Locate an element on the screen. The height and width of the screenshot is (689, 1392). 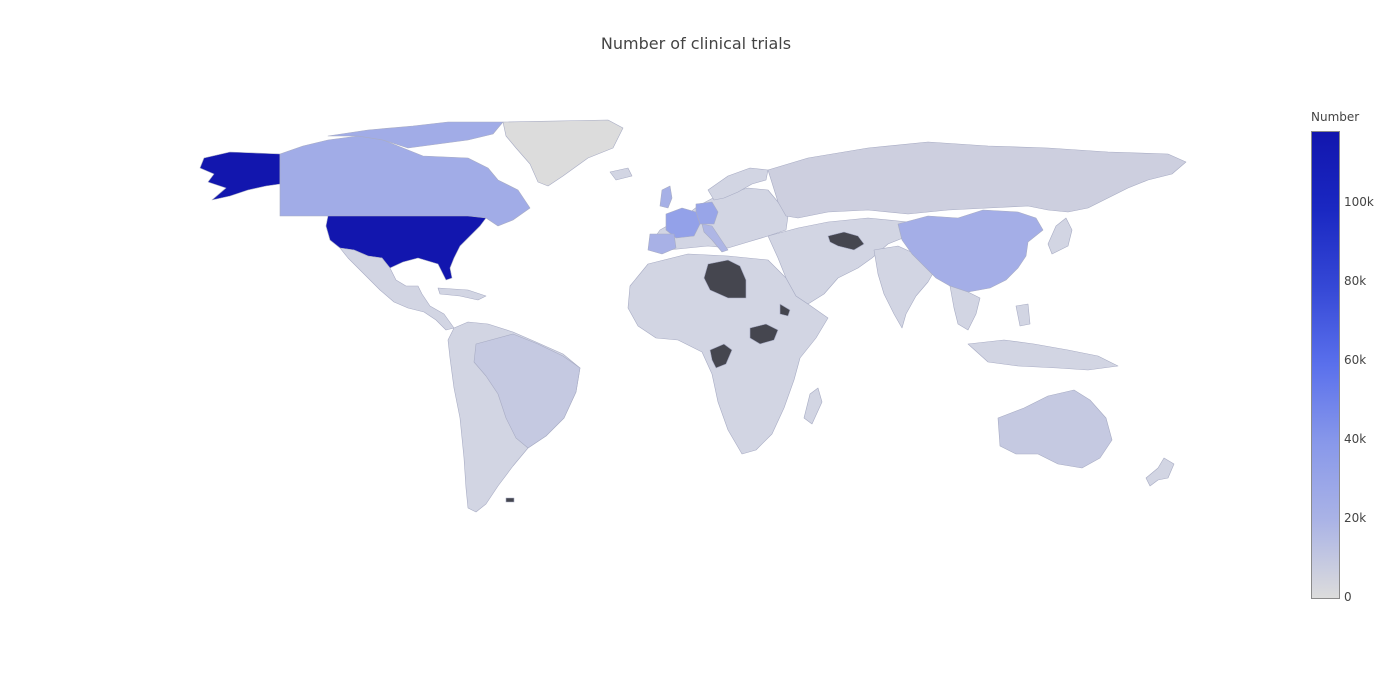
country-eritrea is located at coordinates (785, 310).